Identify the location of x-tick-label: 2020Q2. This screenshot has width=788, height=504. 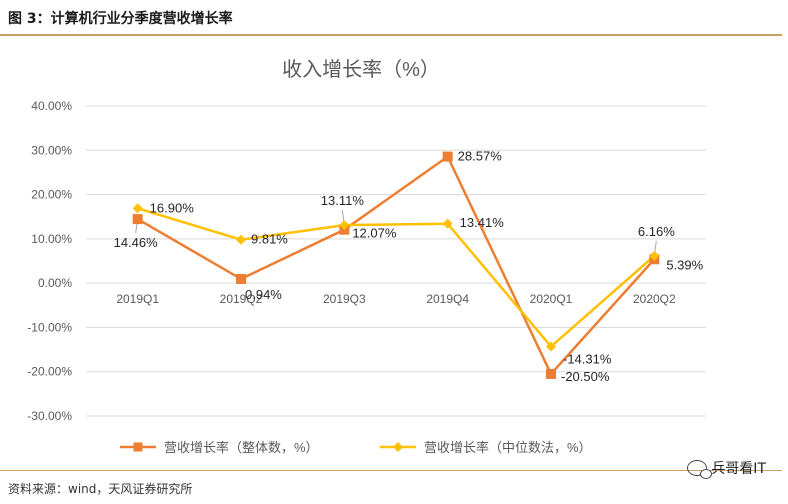
(654, 299).